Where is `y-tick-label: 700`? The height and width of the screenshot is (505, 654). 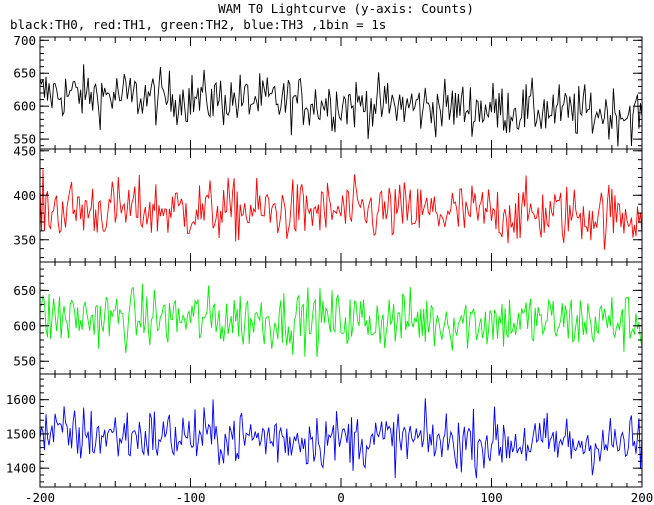 y-tick-label: 700 is located at coordinates (24, 40).